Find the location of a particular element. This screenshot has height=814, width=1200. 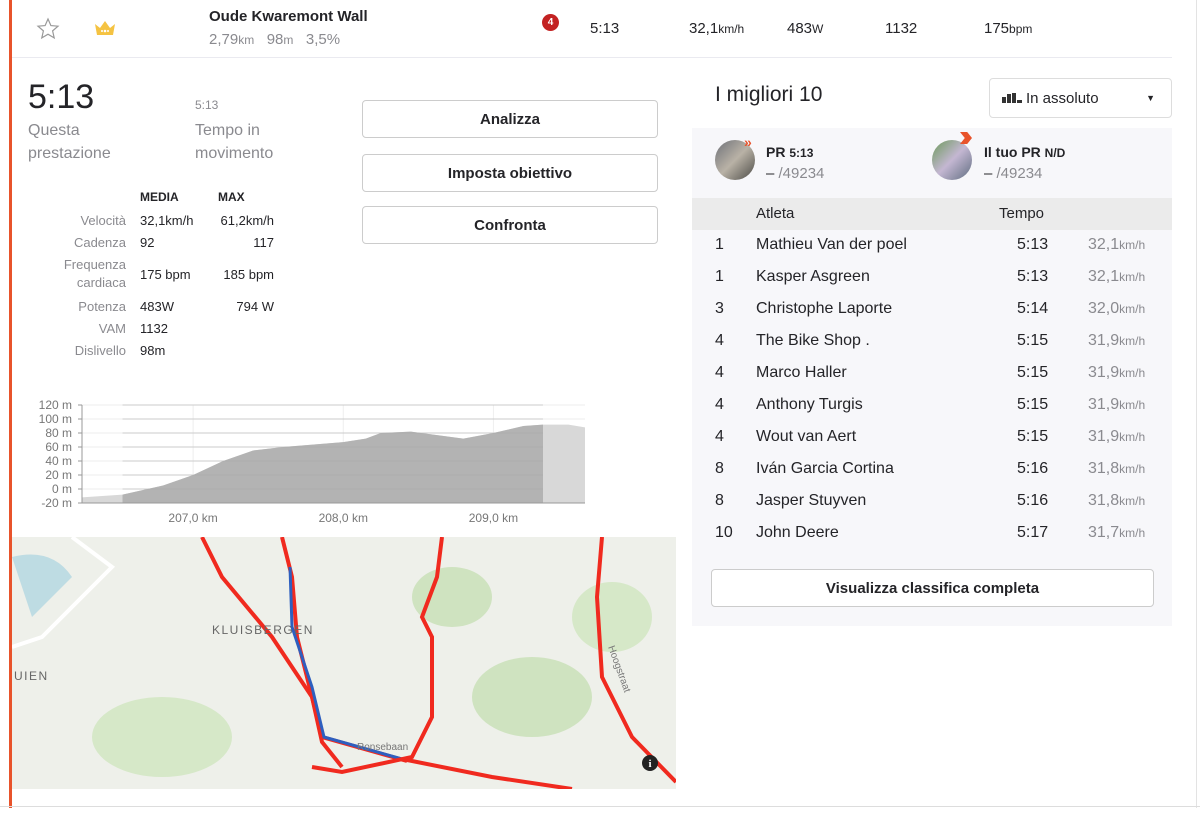

stat-avg: 92 is located at coordinates (147, 242).